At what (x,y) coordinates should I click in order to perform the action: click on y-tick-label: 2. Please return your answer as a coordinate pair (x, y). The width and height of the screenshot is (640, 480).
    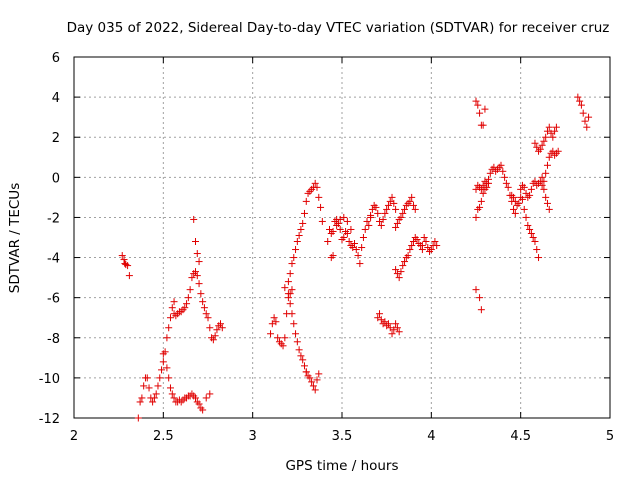
    Looking at the image, I should click on (56, 138).